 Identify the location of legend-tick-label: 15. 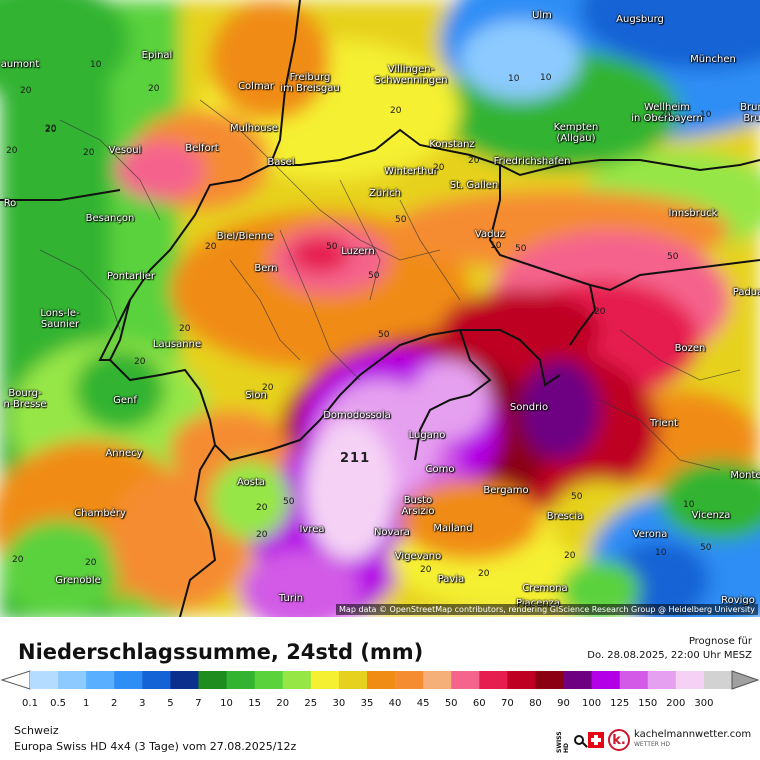
(254, 703).